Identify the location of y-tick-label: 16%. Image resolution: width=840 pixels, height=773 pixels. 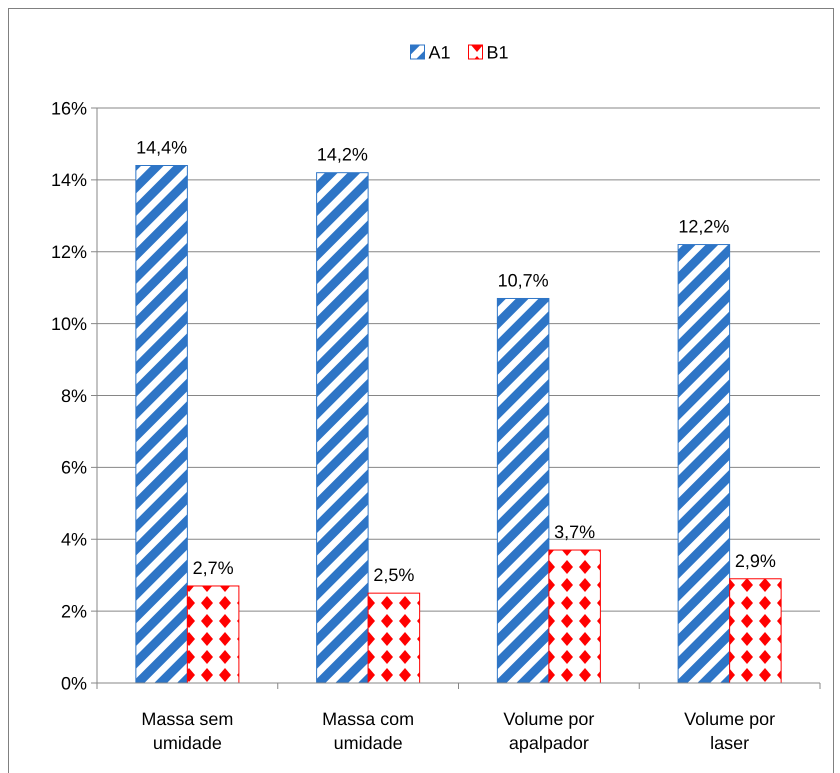
(68, 108).